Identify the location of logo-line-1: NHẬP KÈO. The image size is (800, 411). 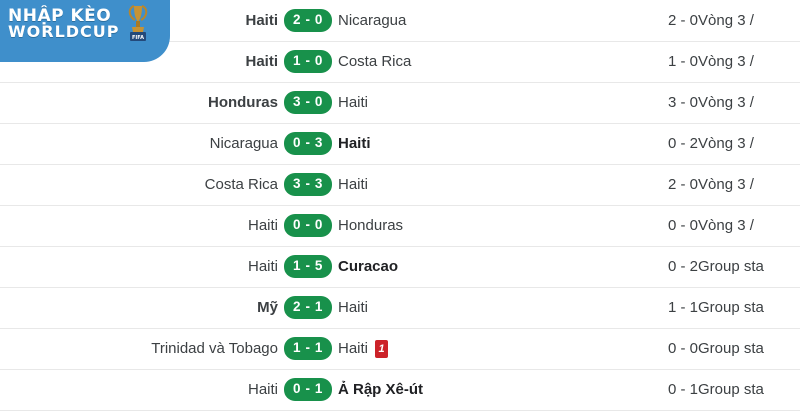
(60, 16).